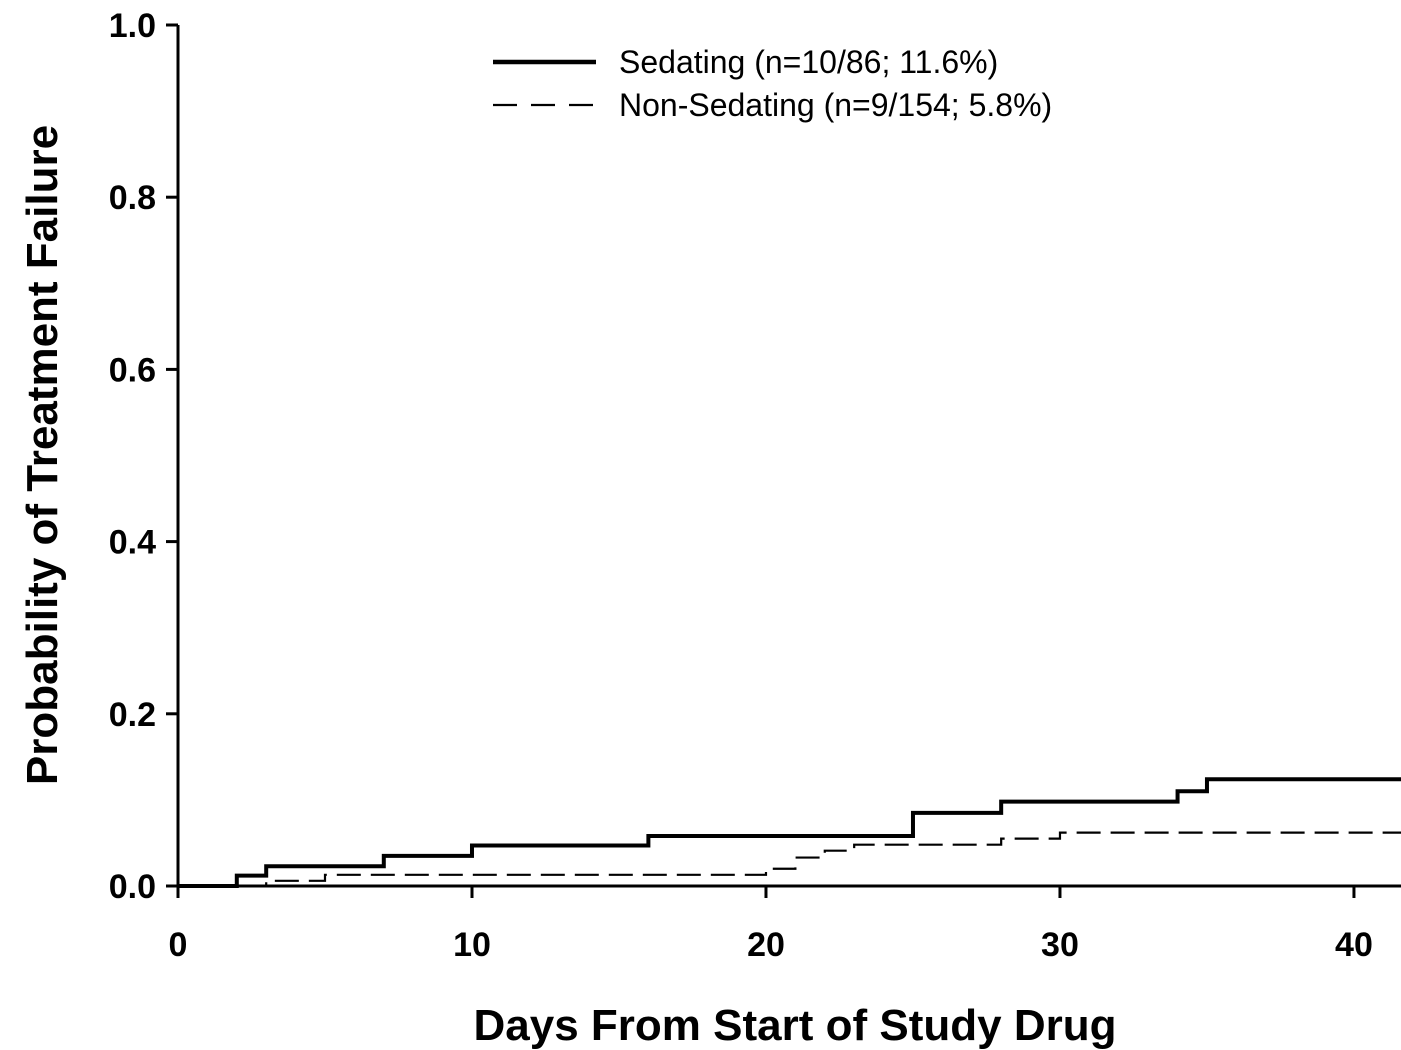  Describe the element at coordinates (42, 455) in the screenshot. I see `y-axis-title: Probability of Treatment Failure` at that location.